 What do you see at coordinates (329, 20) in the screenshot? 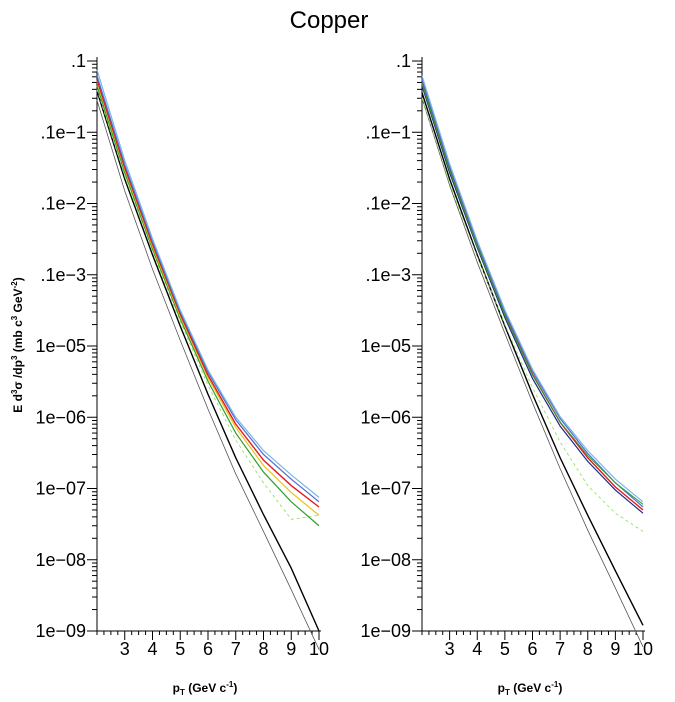
I see `figure-title: Copper` at bounding box center [329, 20].